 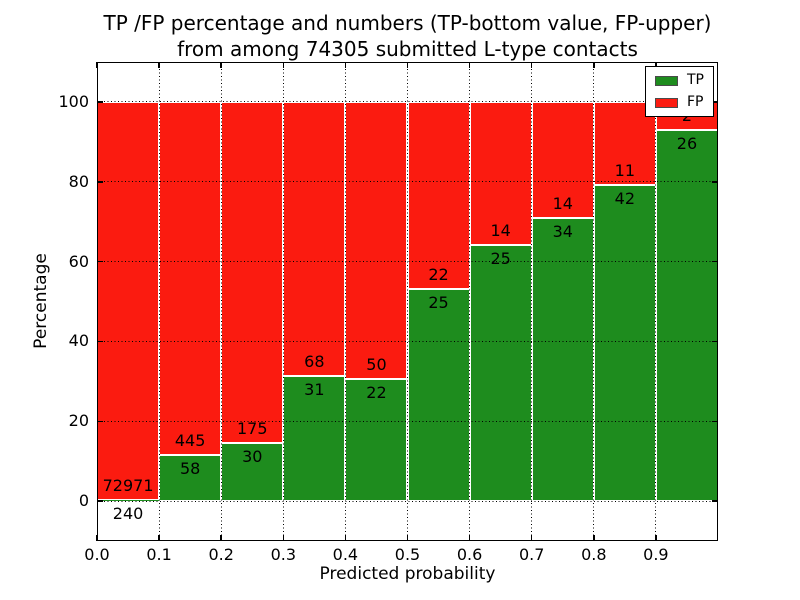 I want to click on x-axis-label: Predicted probability, so click(x=407, y=574).